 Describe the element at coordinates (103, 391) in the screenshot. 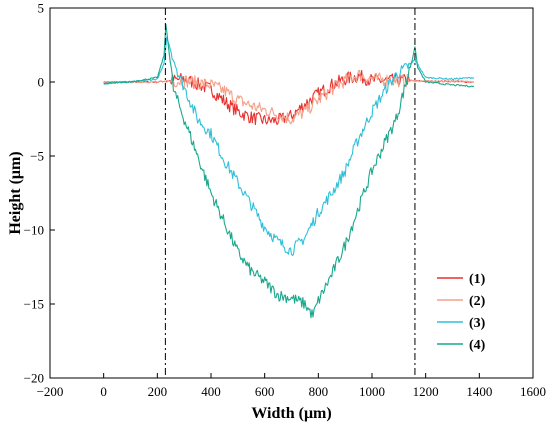

I see `x-tick-label: 0` at that location.